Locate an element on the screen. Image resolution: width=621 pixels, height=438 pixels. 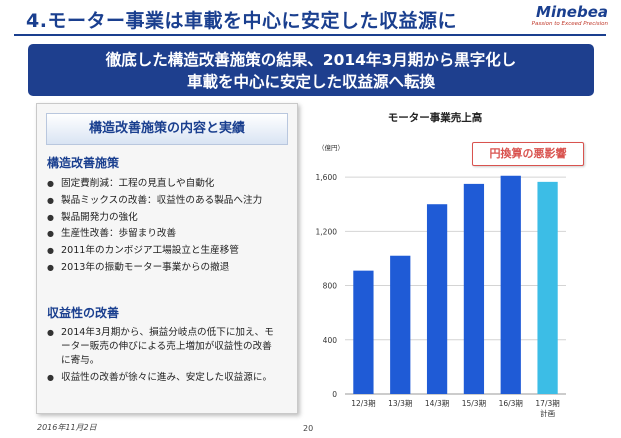
list-item: 固定費削減：工程の見直しや自動化 is located at coordinates (154, 184).